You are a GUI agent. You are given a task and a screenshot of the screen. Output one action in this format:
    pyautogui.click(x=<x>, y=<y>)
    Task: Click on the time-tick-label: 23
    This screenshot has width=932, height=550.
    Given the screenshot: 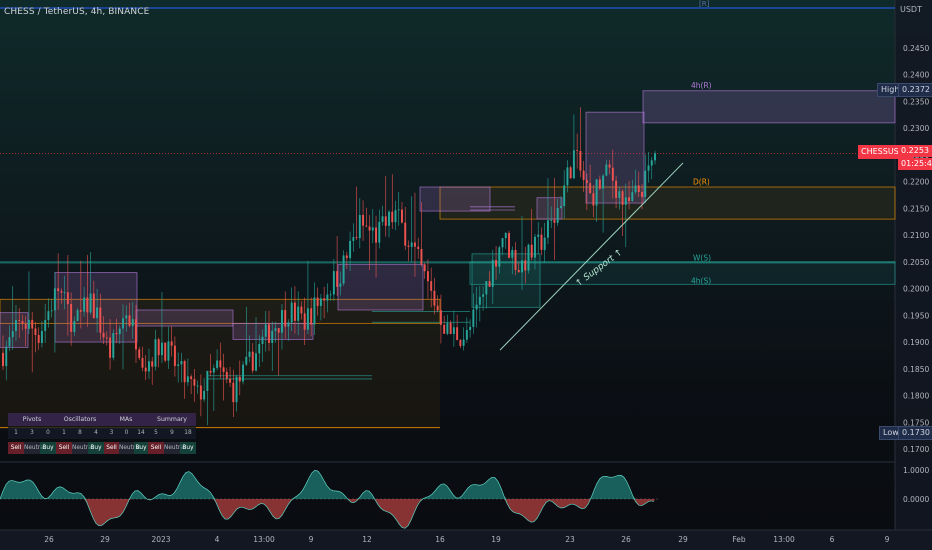 What is the action you would take?
    pyautogui.click(x=570, y=539)
    